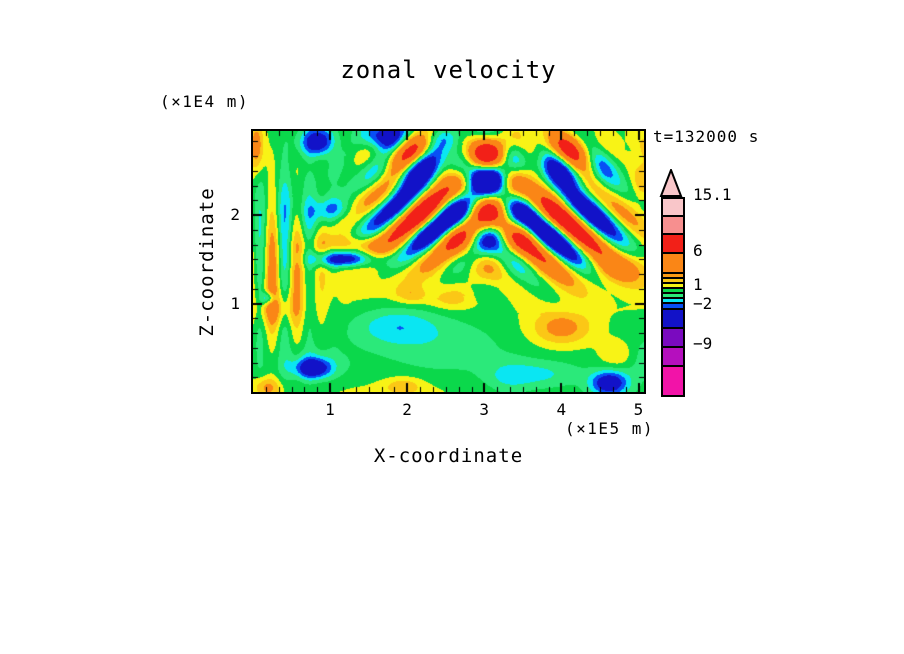 The width and height of the screenshot is (904, 654). What do you see at coordinates (703, 303) in the screenshot?
I see `colorbar-tick-label: −2` at bounding box center [703, 303].